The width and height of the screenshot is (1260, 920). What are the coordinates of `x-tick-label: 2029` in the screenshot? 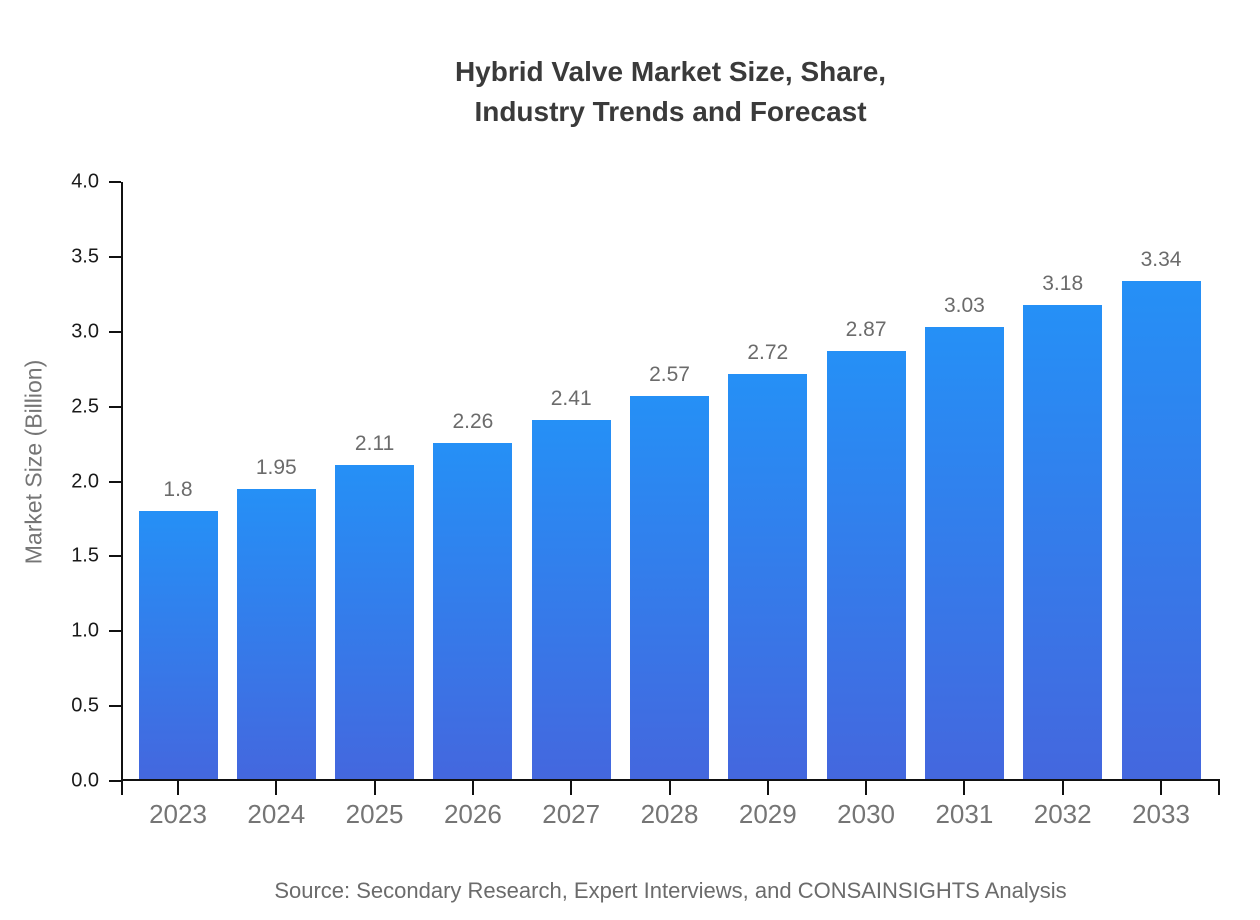 It's located at (767, 814).